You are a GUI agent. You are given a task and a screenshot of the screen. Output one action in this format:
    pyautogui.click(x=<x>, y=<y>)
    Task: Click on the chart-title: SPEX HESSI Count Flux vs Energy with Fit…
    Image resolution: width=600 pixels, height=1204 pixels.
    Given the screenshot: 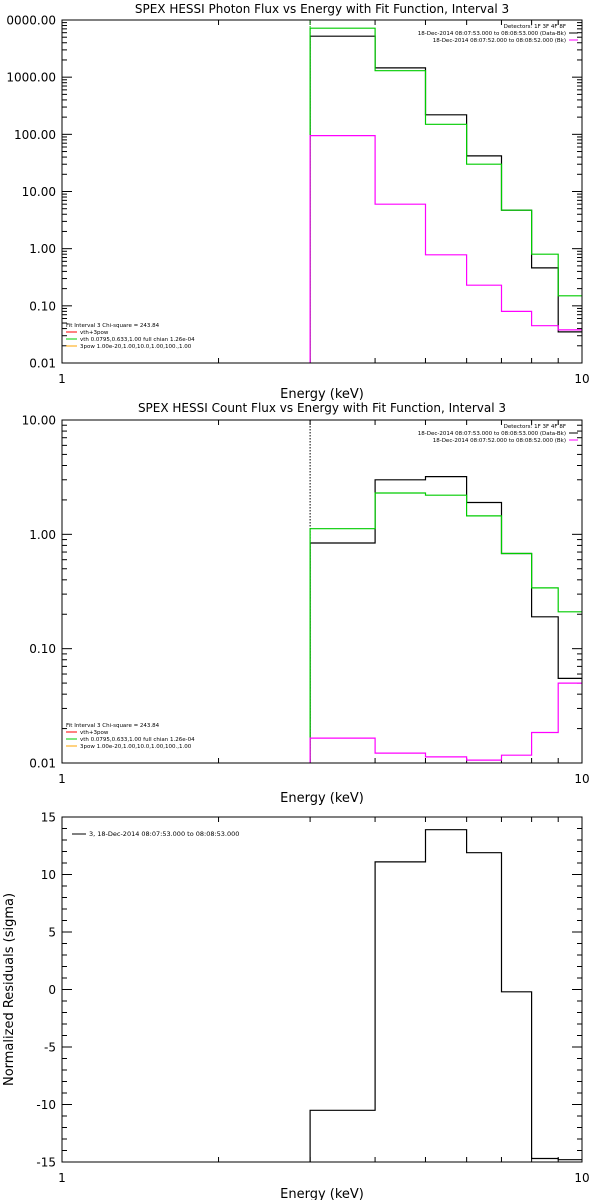 What is the action you would take?
    pyautogui.click(x=322, y=408)
    